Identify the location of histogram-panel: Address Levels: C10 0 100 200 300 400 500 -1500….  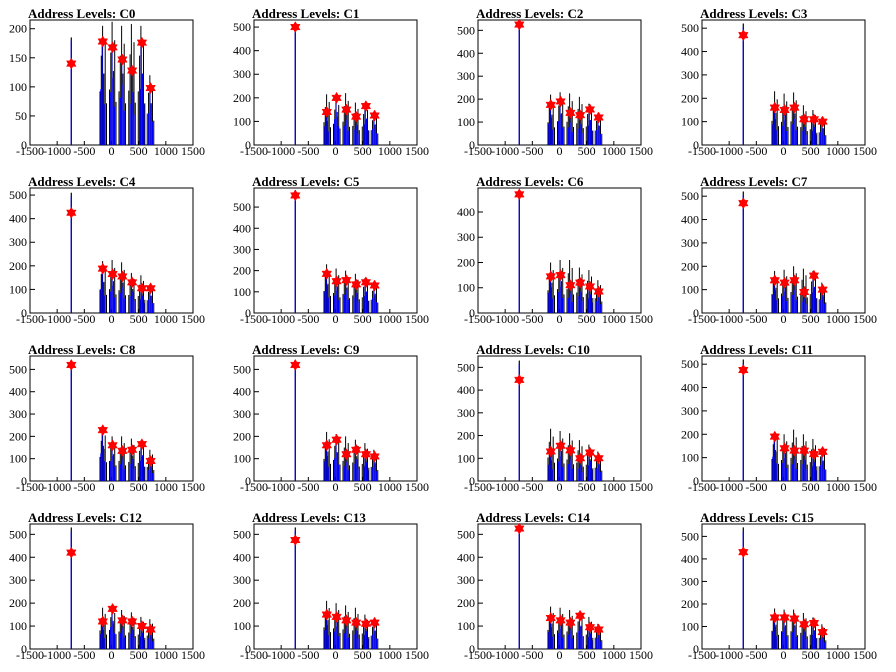
(555, 418).